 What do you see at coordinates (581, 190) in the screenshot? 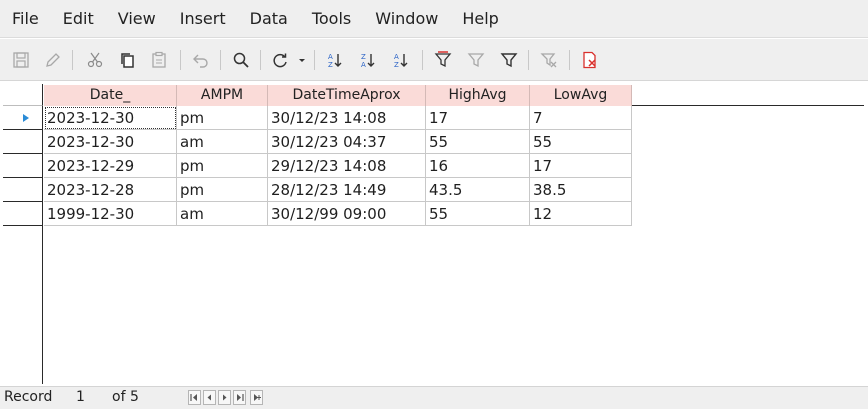
I see `table-cell: 38.5` at bounding box center [581, 190].